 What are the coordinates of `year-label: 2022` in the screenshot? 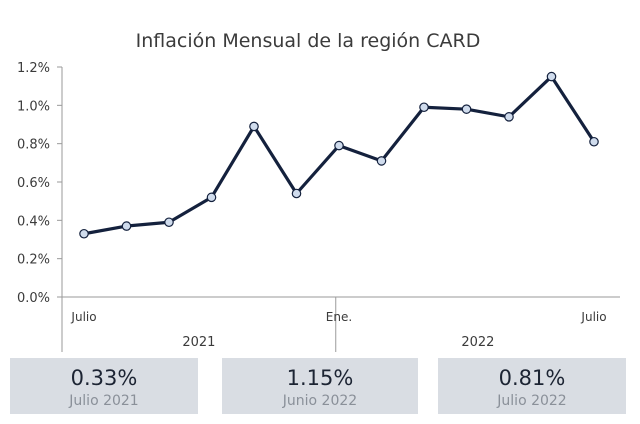 It's located at (477, 342).